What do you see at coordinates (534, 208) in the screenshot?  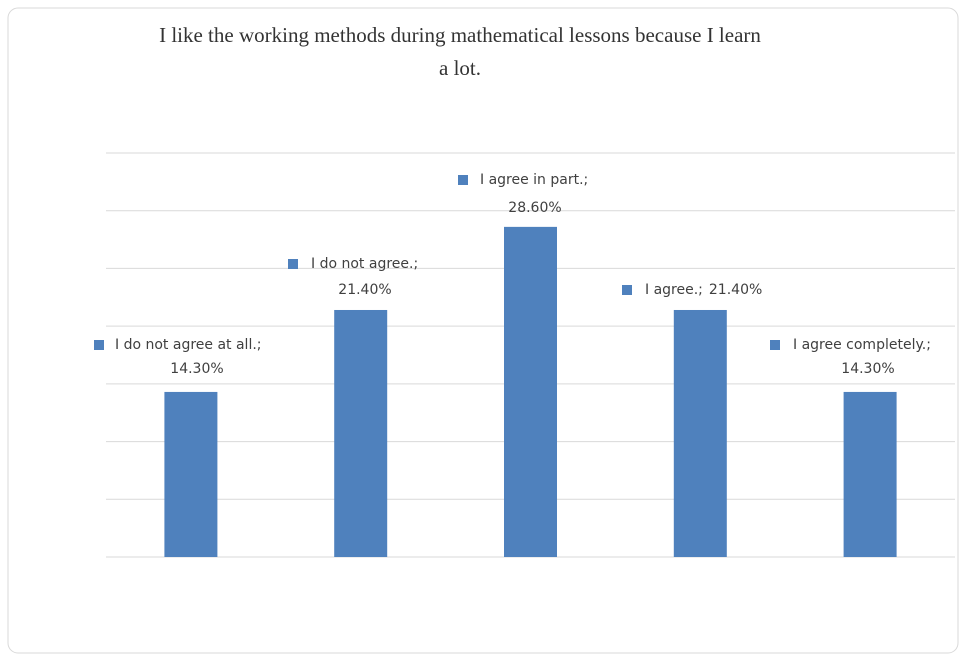 I see `data-label-value: 28.60%` at bounding box center [534, 208].